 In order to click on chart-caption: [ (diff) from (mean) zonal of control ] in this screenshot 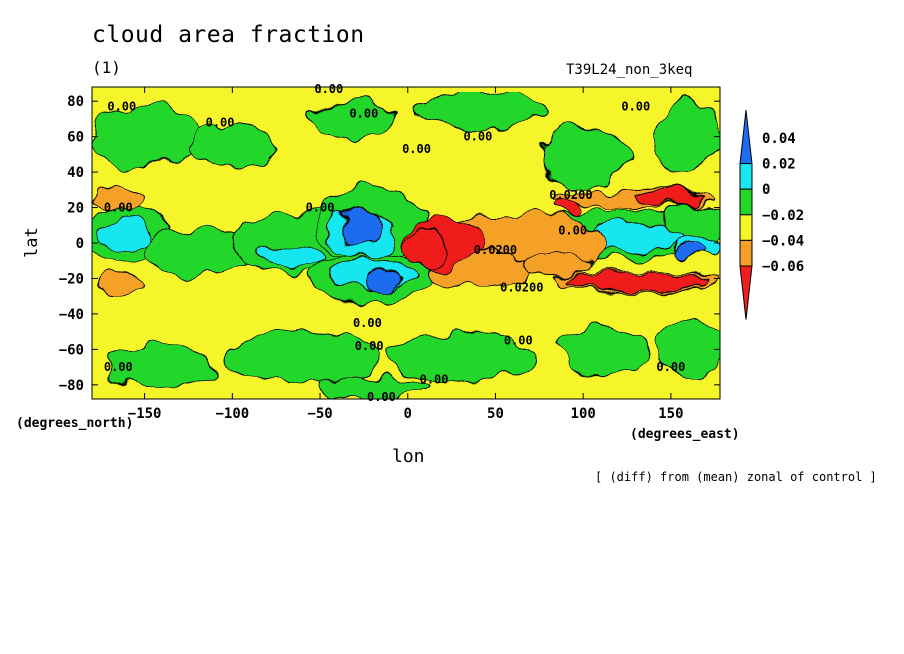, I will do `click(736, 477)`.